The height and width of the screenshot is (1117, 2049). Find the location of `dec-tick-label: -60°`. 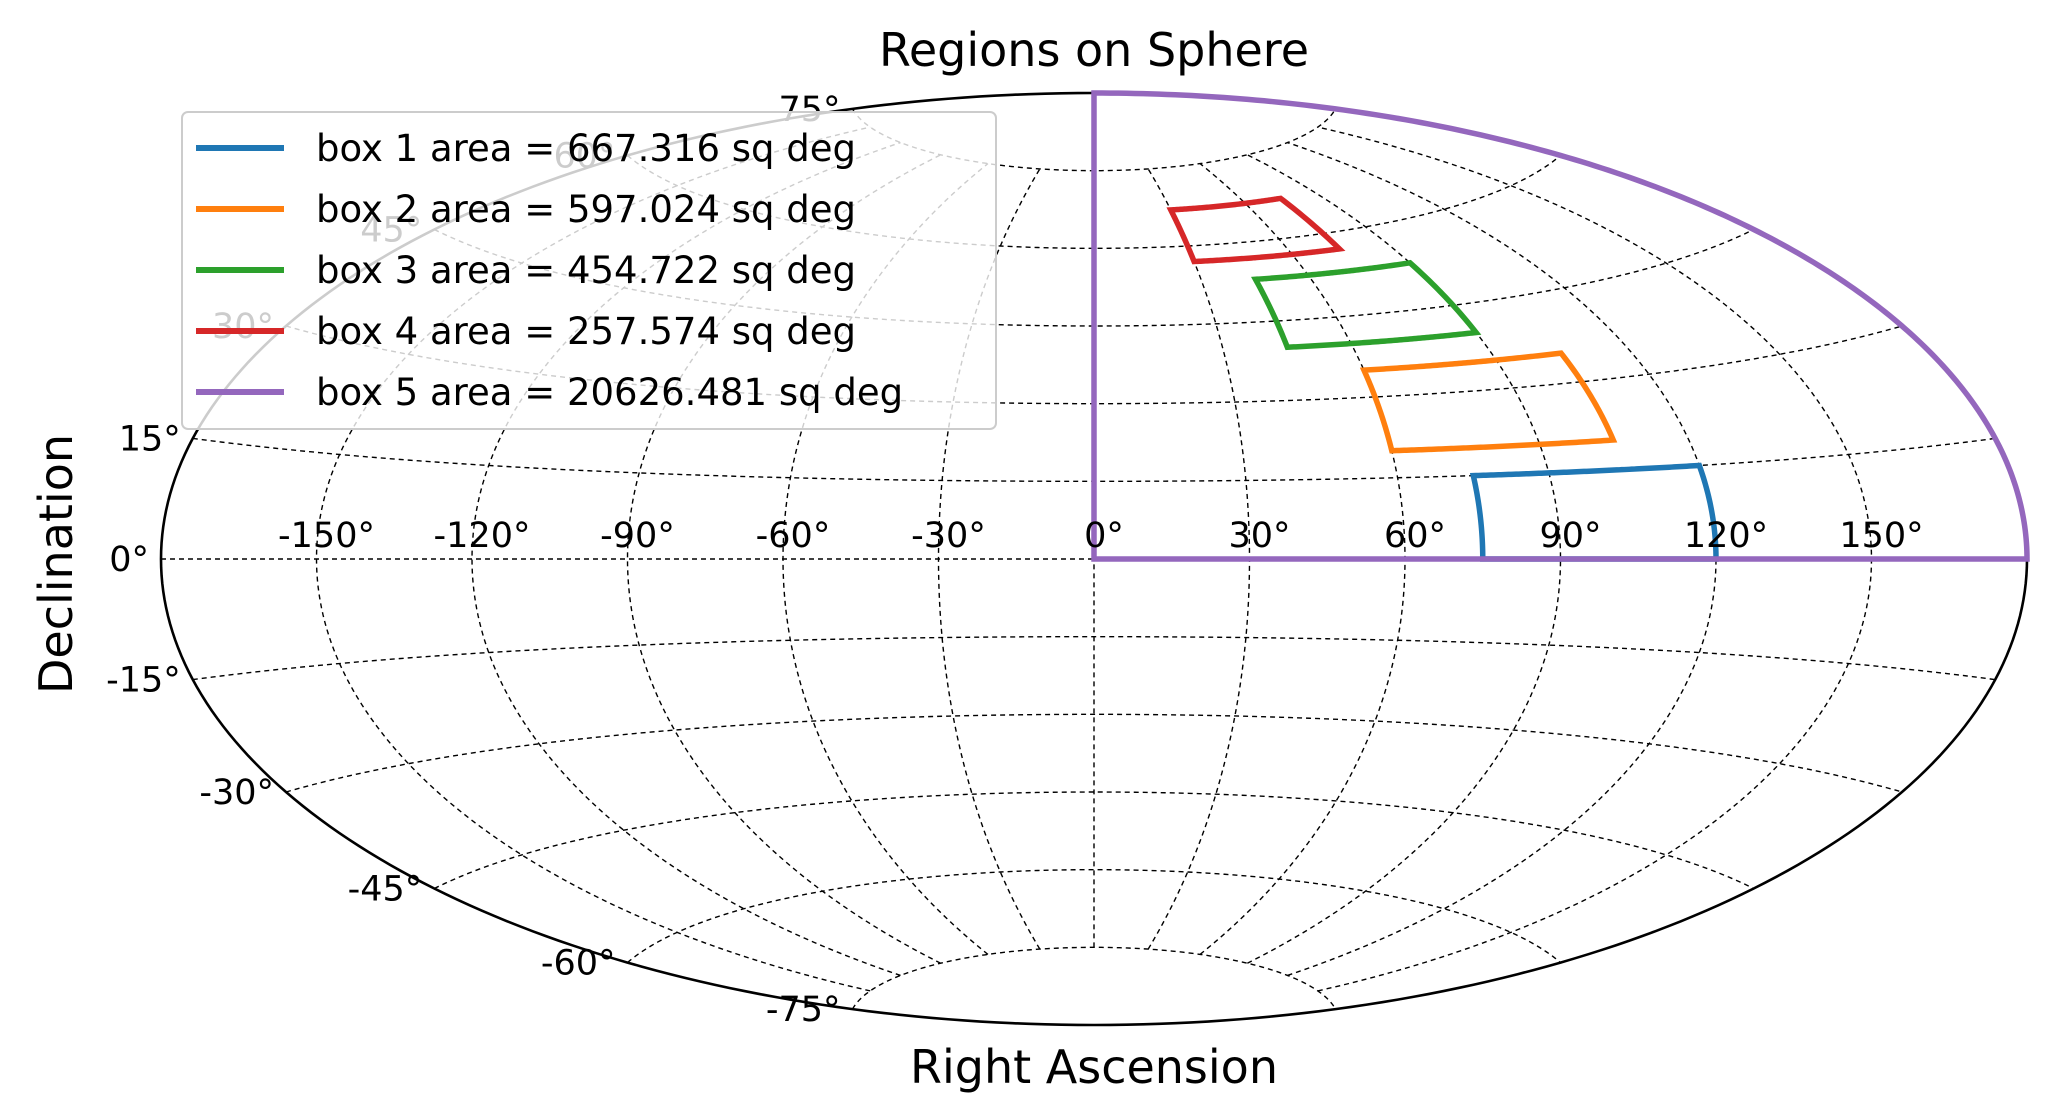

dec-tick-label: -60° is located at coordinates (578, 964).